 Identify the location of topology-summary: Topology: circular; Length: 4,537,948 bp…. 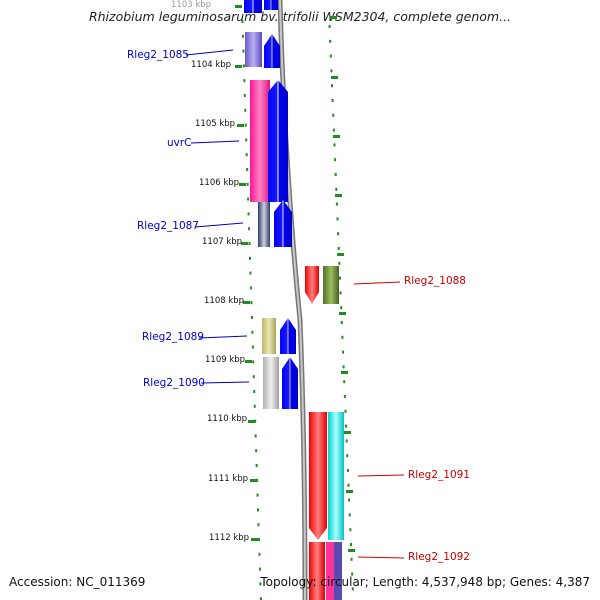
(425, 582).